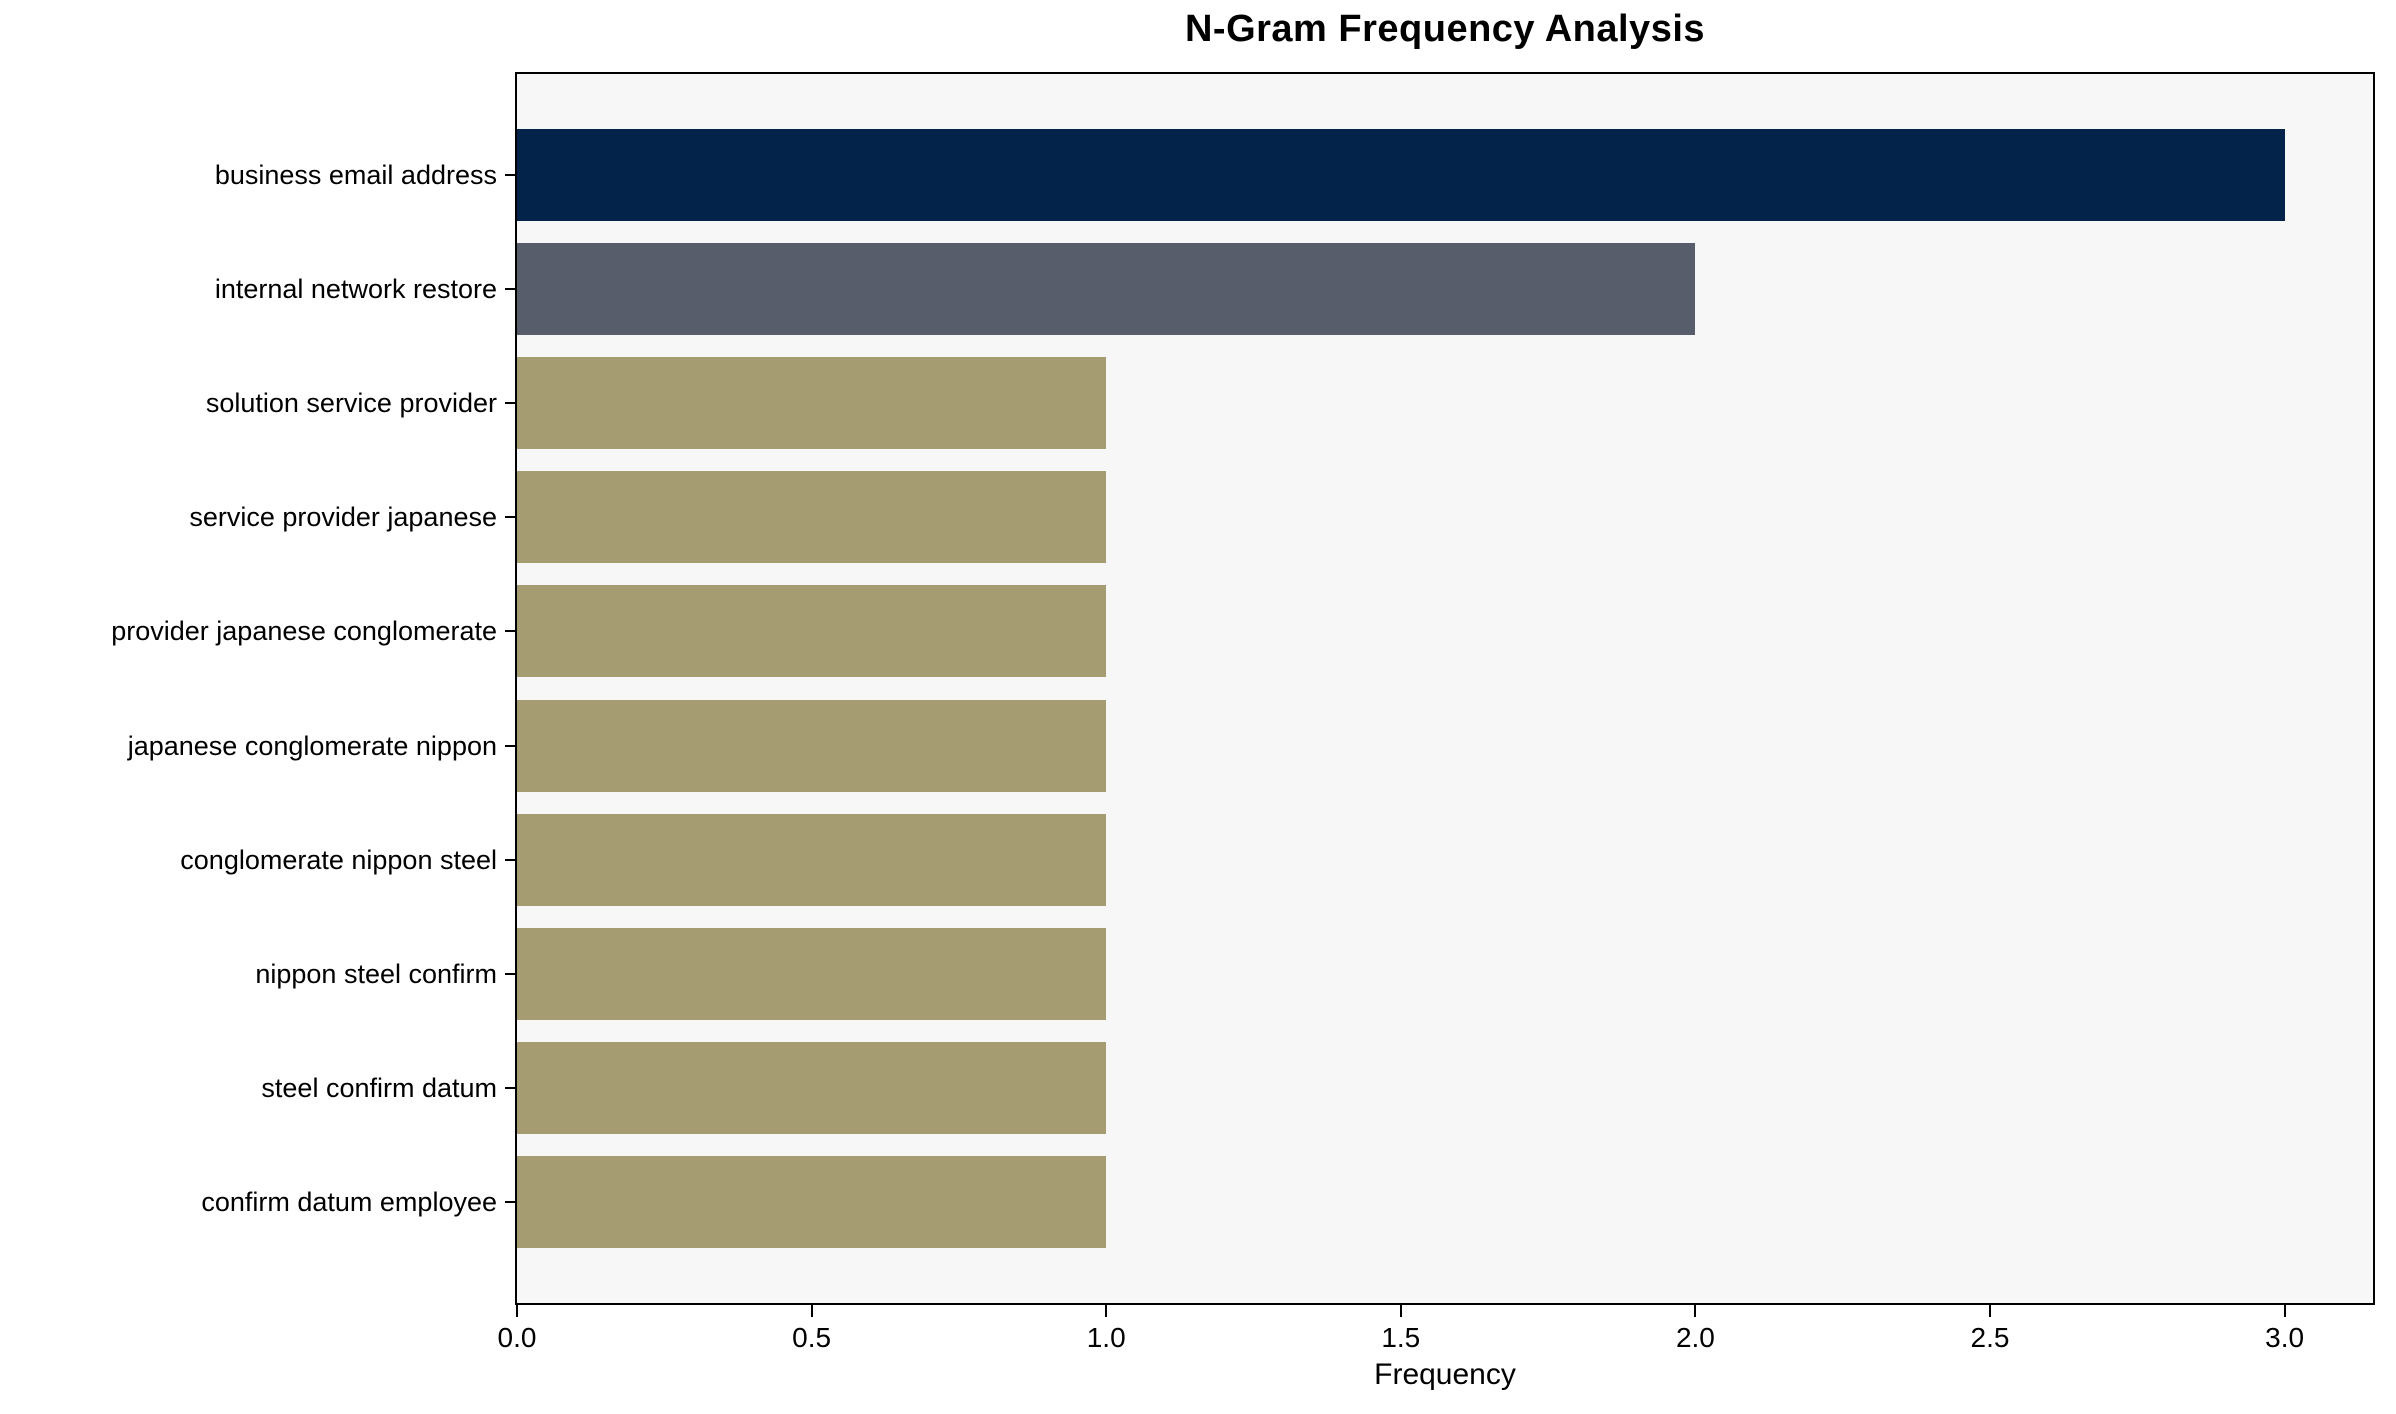 The image size is (2396, 1414). I want to click on y-axis-label: nippon steel confirm, so click(376, 973).